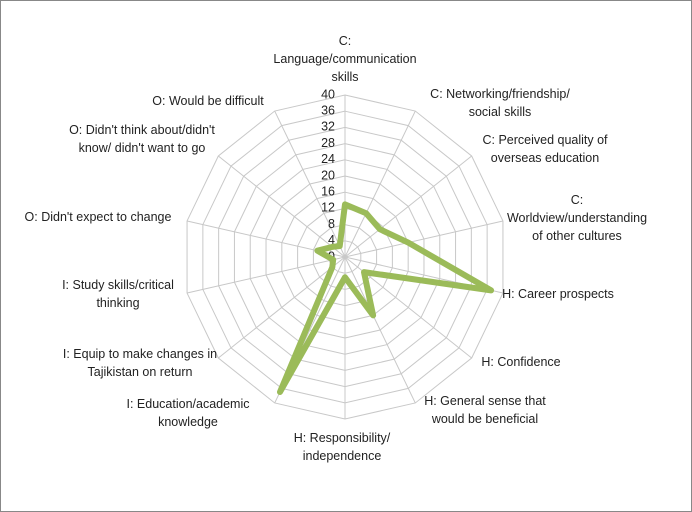 This screenshot has height=512, width=692. What do you see at coordinates (342, 447) in the screenshot?
I see `category-label: H: Responsibility/ independence` at bounding box center [342, 447].